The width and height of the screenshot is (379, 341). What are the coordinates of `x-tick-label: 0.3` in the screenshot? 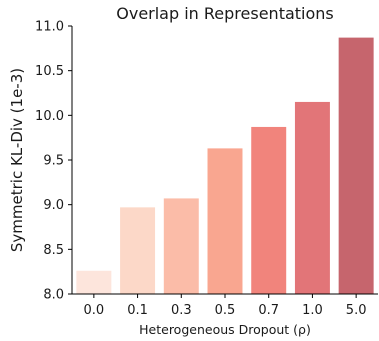 It's located at (181, 310).